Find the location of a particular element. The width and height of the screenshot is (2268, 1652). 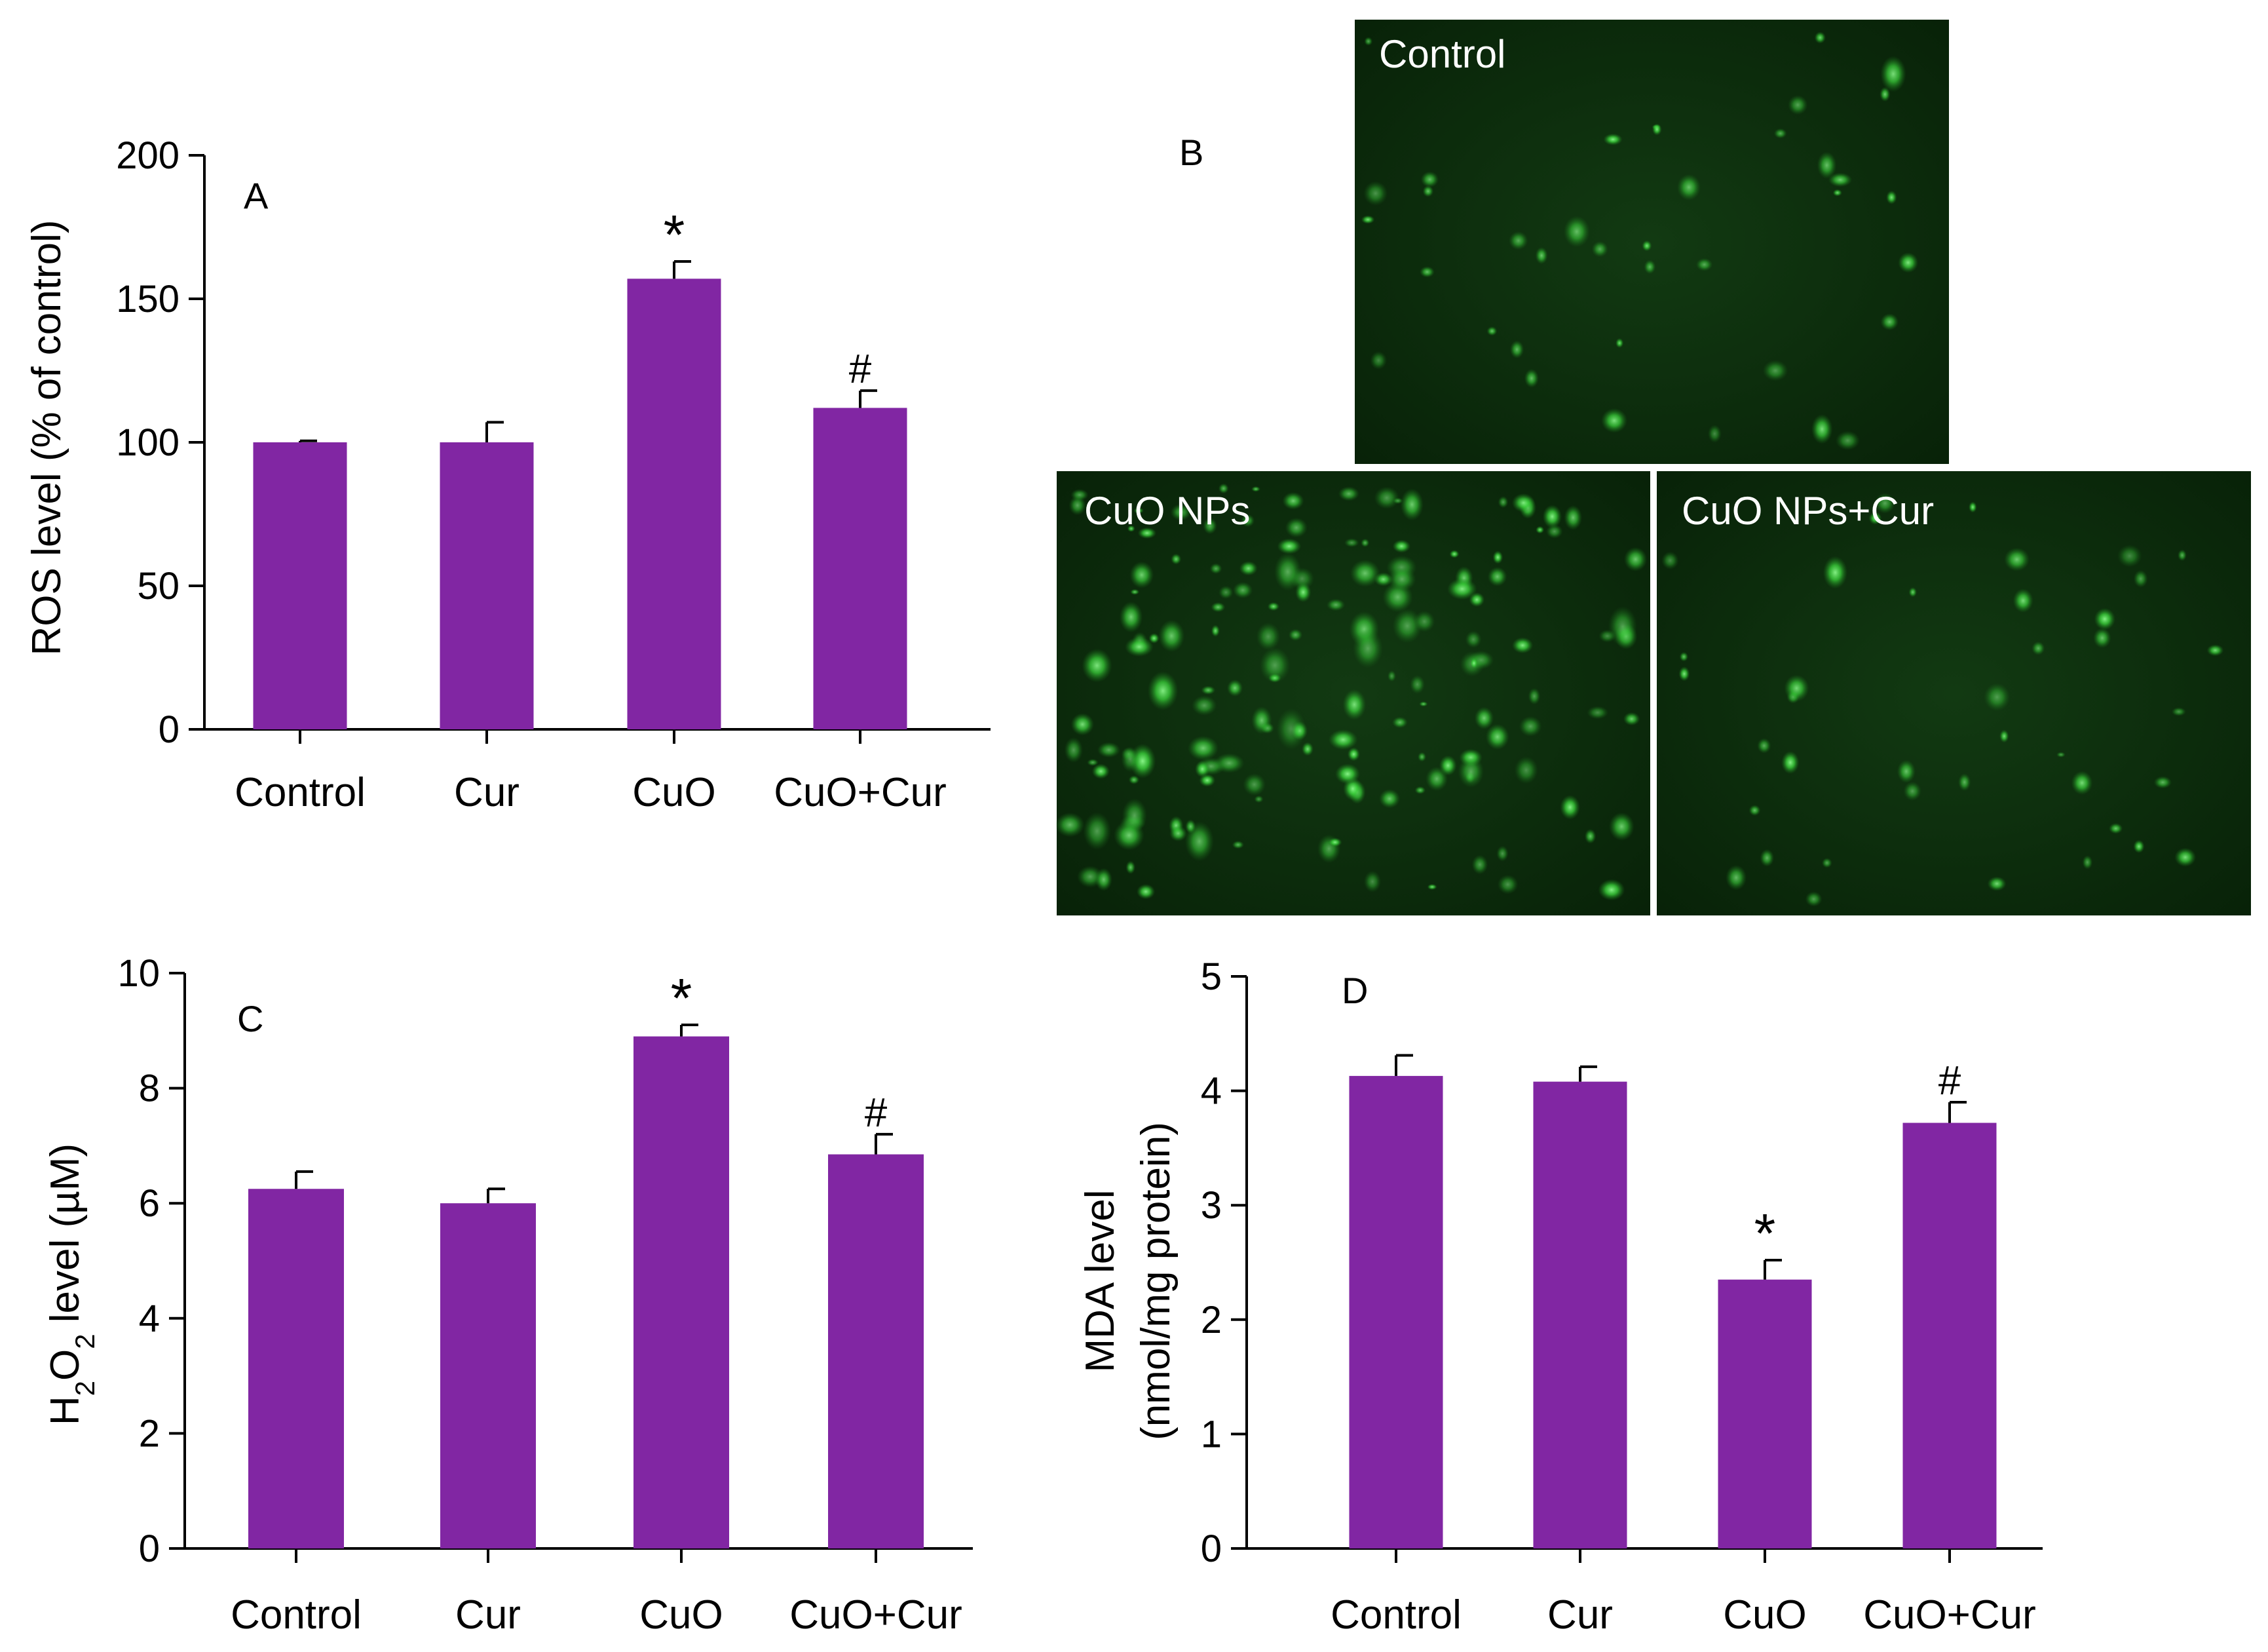

y-tick-label: 1 is located at coordinates (1212, 1434).